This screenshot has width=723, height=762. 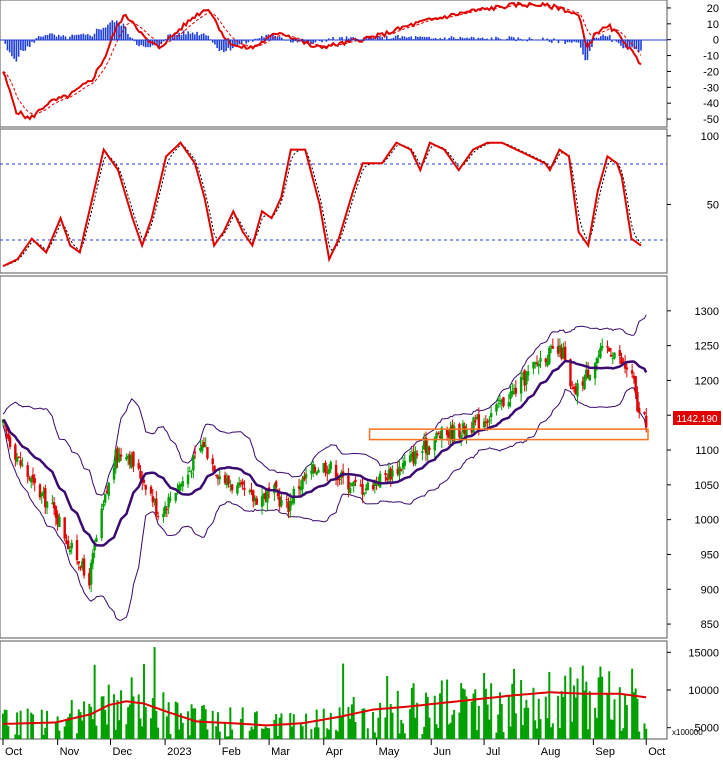 I want to click on price-axis-tick-label: 1200, so click(x=707, y=381).